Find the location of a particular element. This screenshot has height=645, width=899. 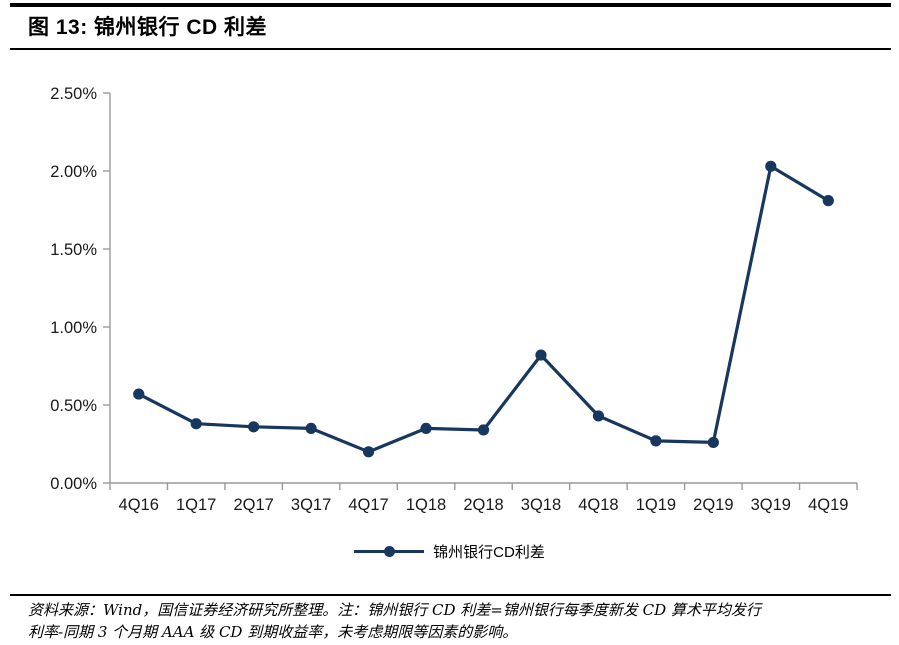

svg-text: 0.00% is located at coordinates (73, 484).